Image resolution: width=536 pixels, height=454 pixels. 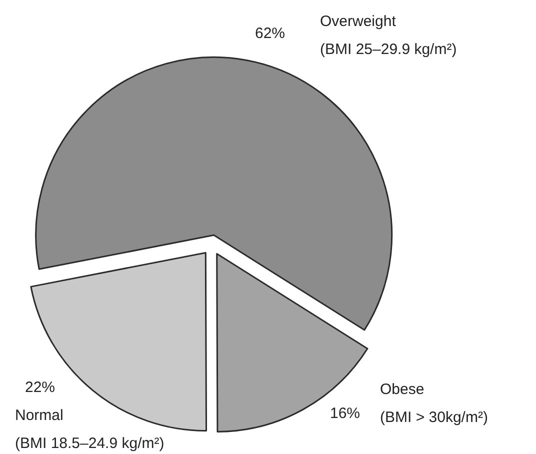 What do you see at coordinates (345, 413) in the screenshot?
I see `data-label: 16%` at bounding box center [345, 413].